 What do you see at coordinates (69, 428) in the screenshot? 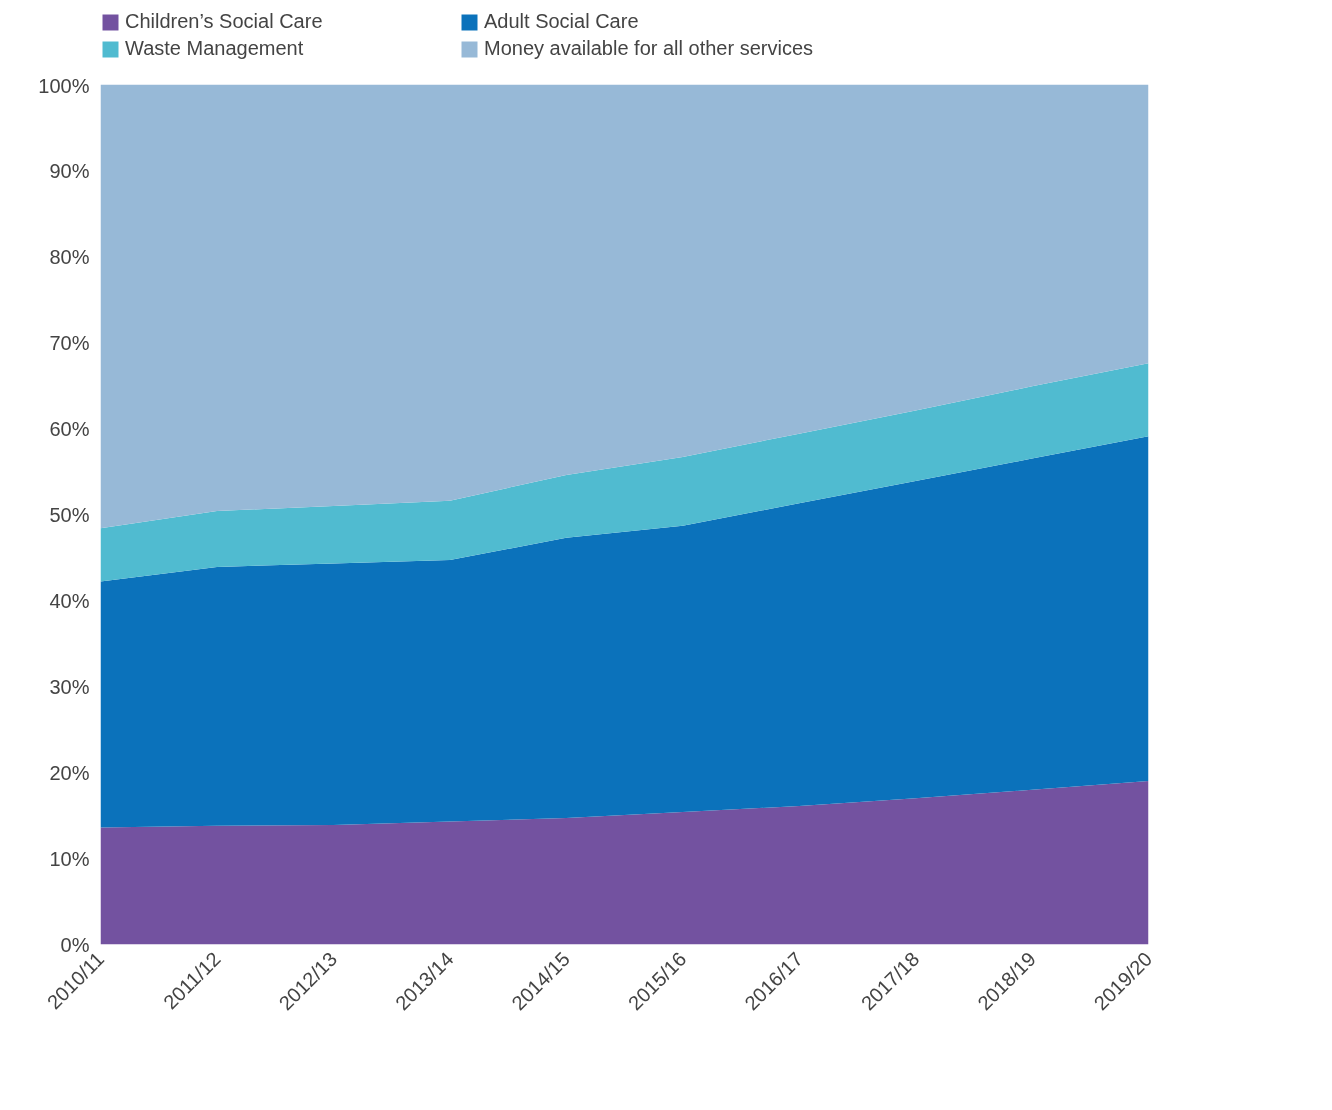
I see `y-tick-label: 60%` at bounding box center [69, 428].